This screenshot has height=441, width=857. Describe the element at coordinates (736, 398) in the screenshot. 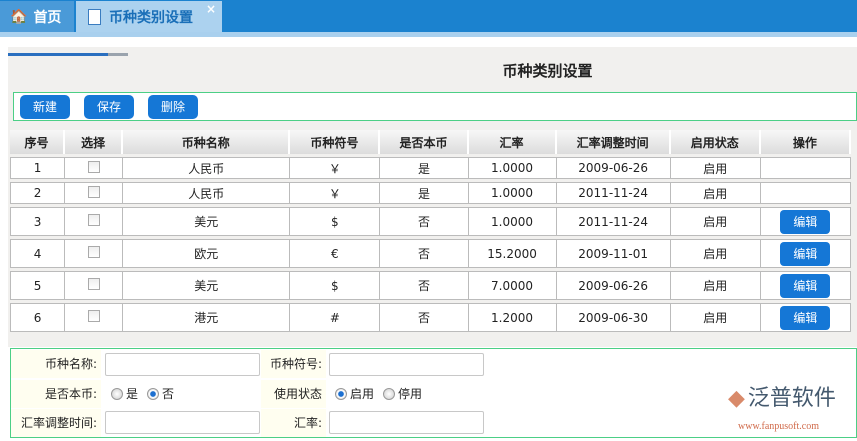

I see `logo-icon: ◆` at that location.